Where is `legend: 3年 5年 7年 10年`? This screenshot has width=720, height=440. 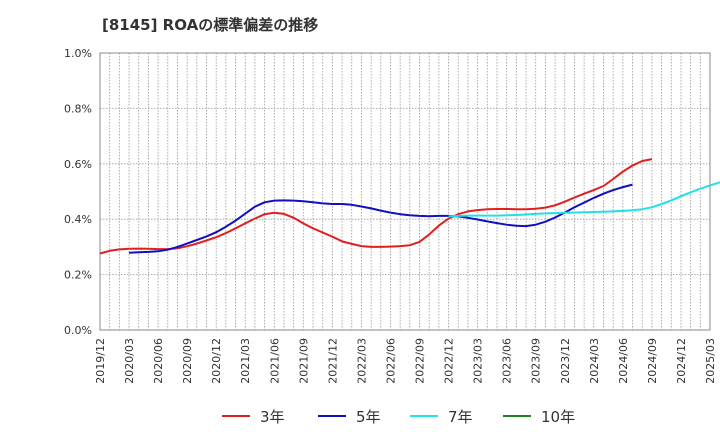 legend: 3年 5年 7年 10年 is located at coordinates (360, 416).